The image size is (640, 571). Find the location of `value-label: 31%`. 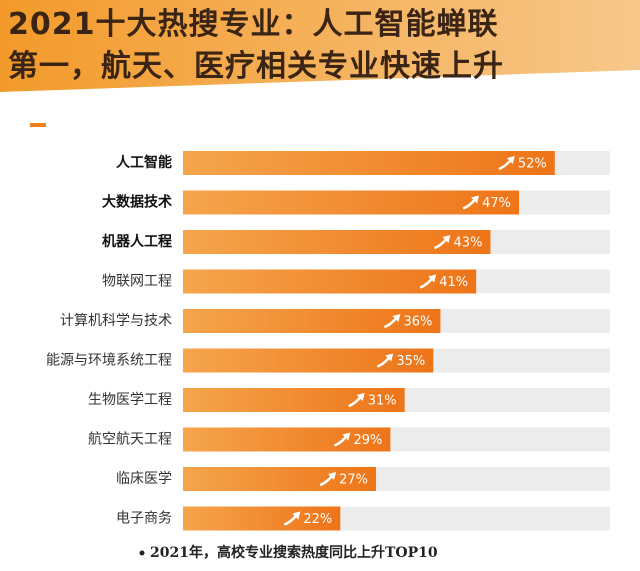

value-label: 31% is located at coordinates (382, 401).